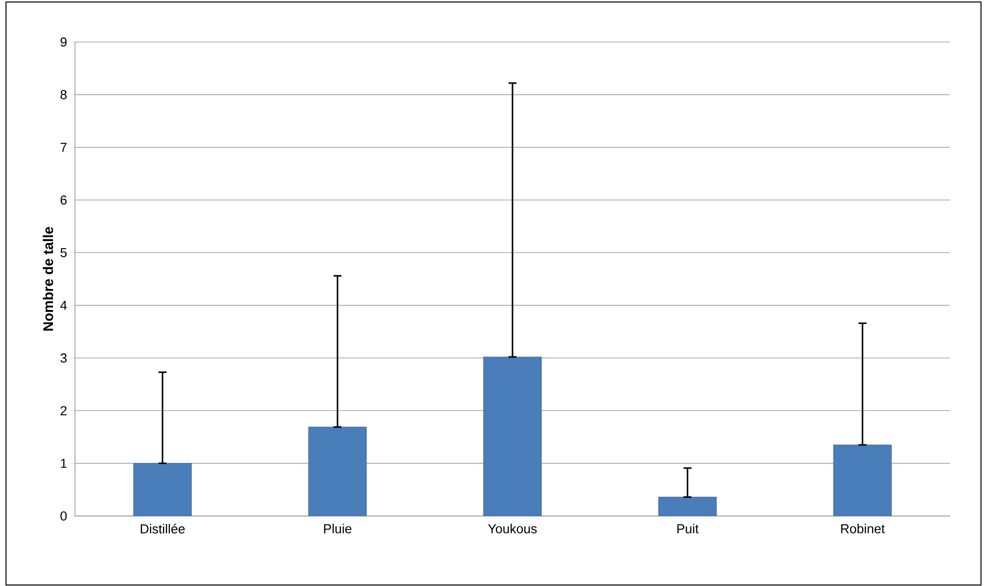 The image size is (985, 586). Describe the element at coordinates (162, 529) in the screenshot. I see `x-tick-label: Distillée` at that location.